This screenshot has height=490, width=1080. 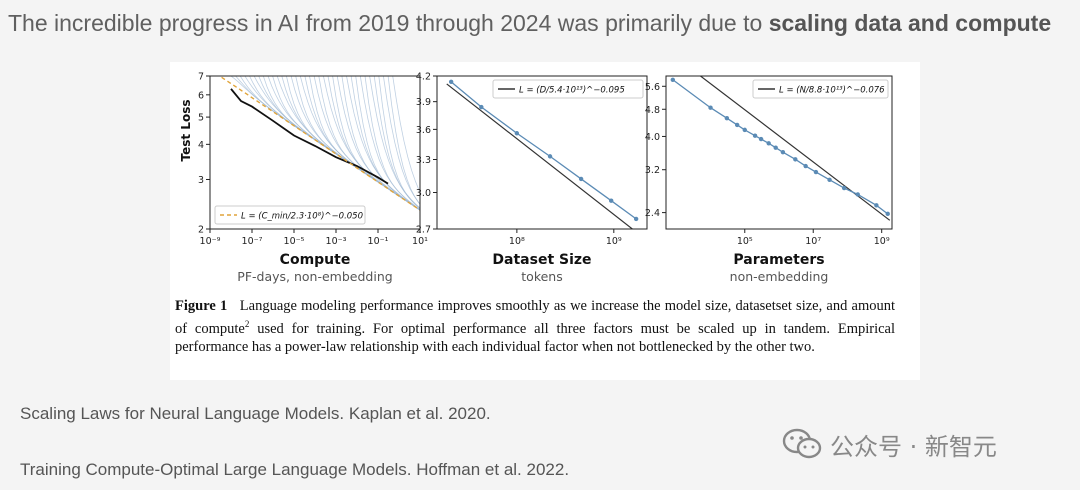 What do you see at coordinates (517, 241) in the screenshot?
I see `x-tick-label: 10⁸` at bounding box center [517, 241].